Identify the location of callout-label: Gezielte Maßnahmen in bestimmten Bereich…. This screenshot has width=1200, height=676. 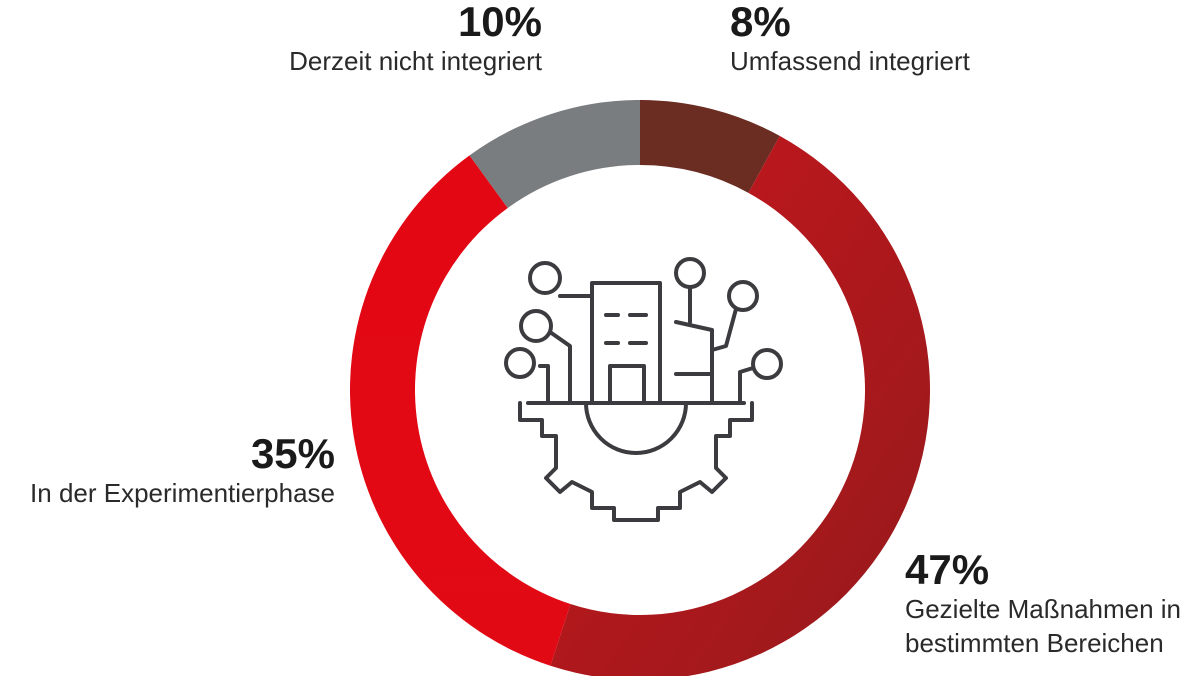
(1043, 626).